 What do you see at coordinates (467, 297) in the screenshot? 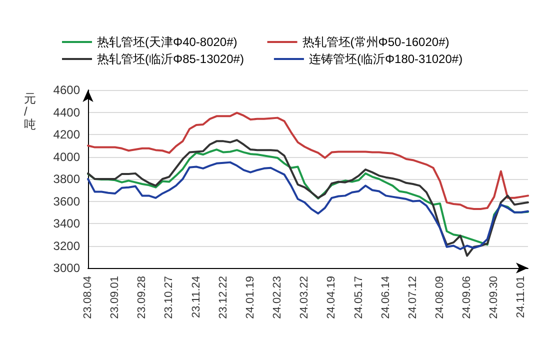
I see `x-tick-label: 24.09.06` at bounding box center [467, 297].